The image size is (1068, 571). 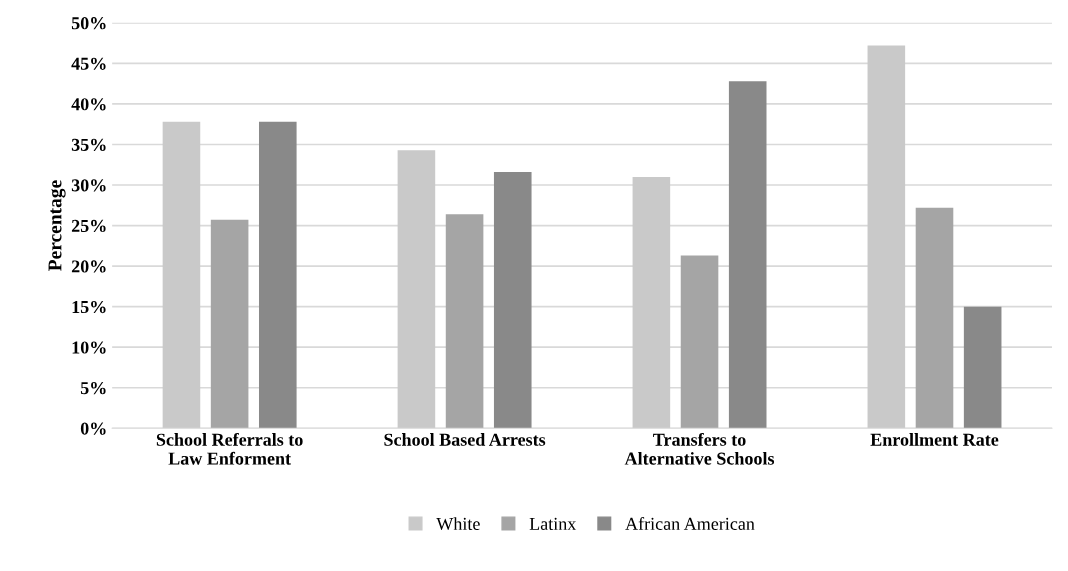 I want to click on y-tick-label: 35%, so click(x=88, y=144).